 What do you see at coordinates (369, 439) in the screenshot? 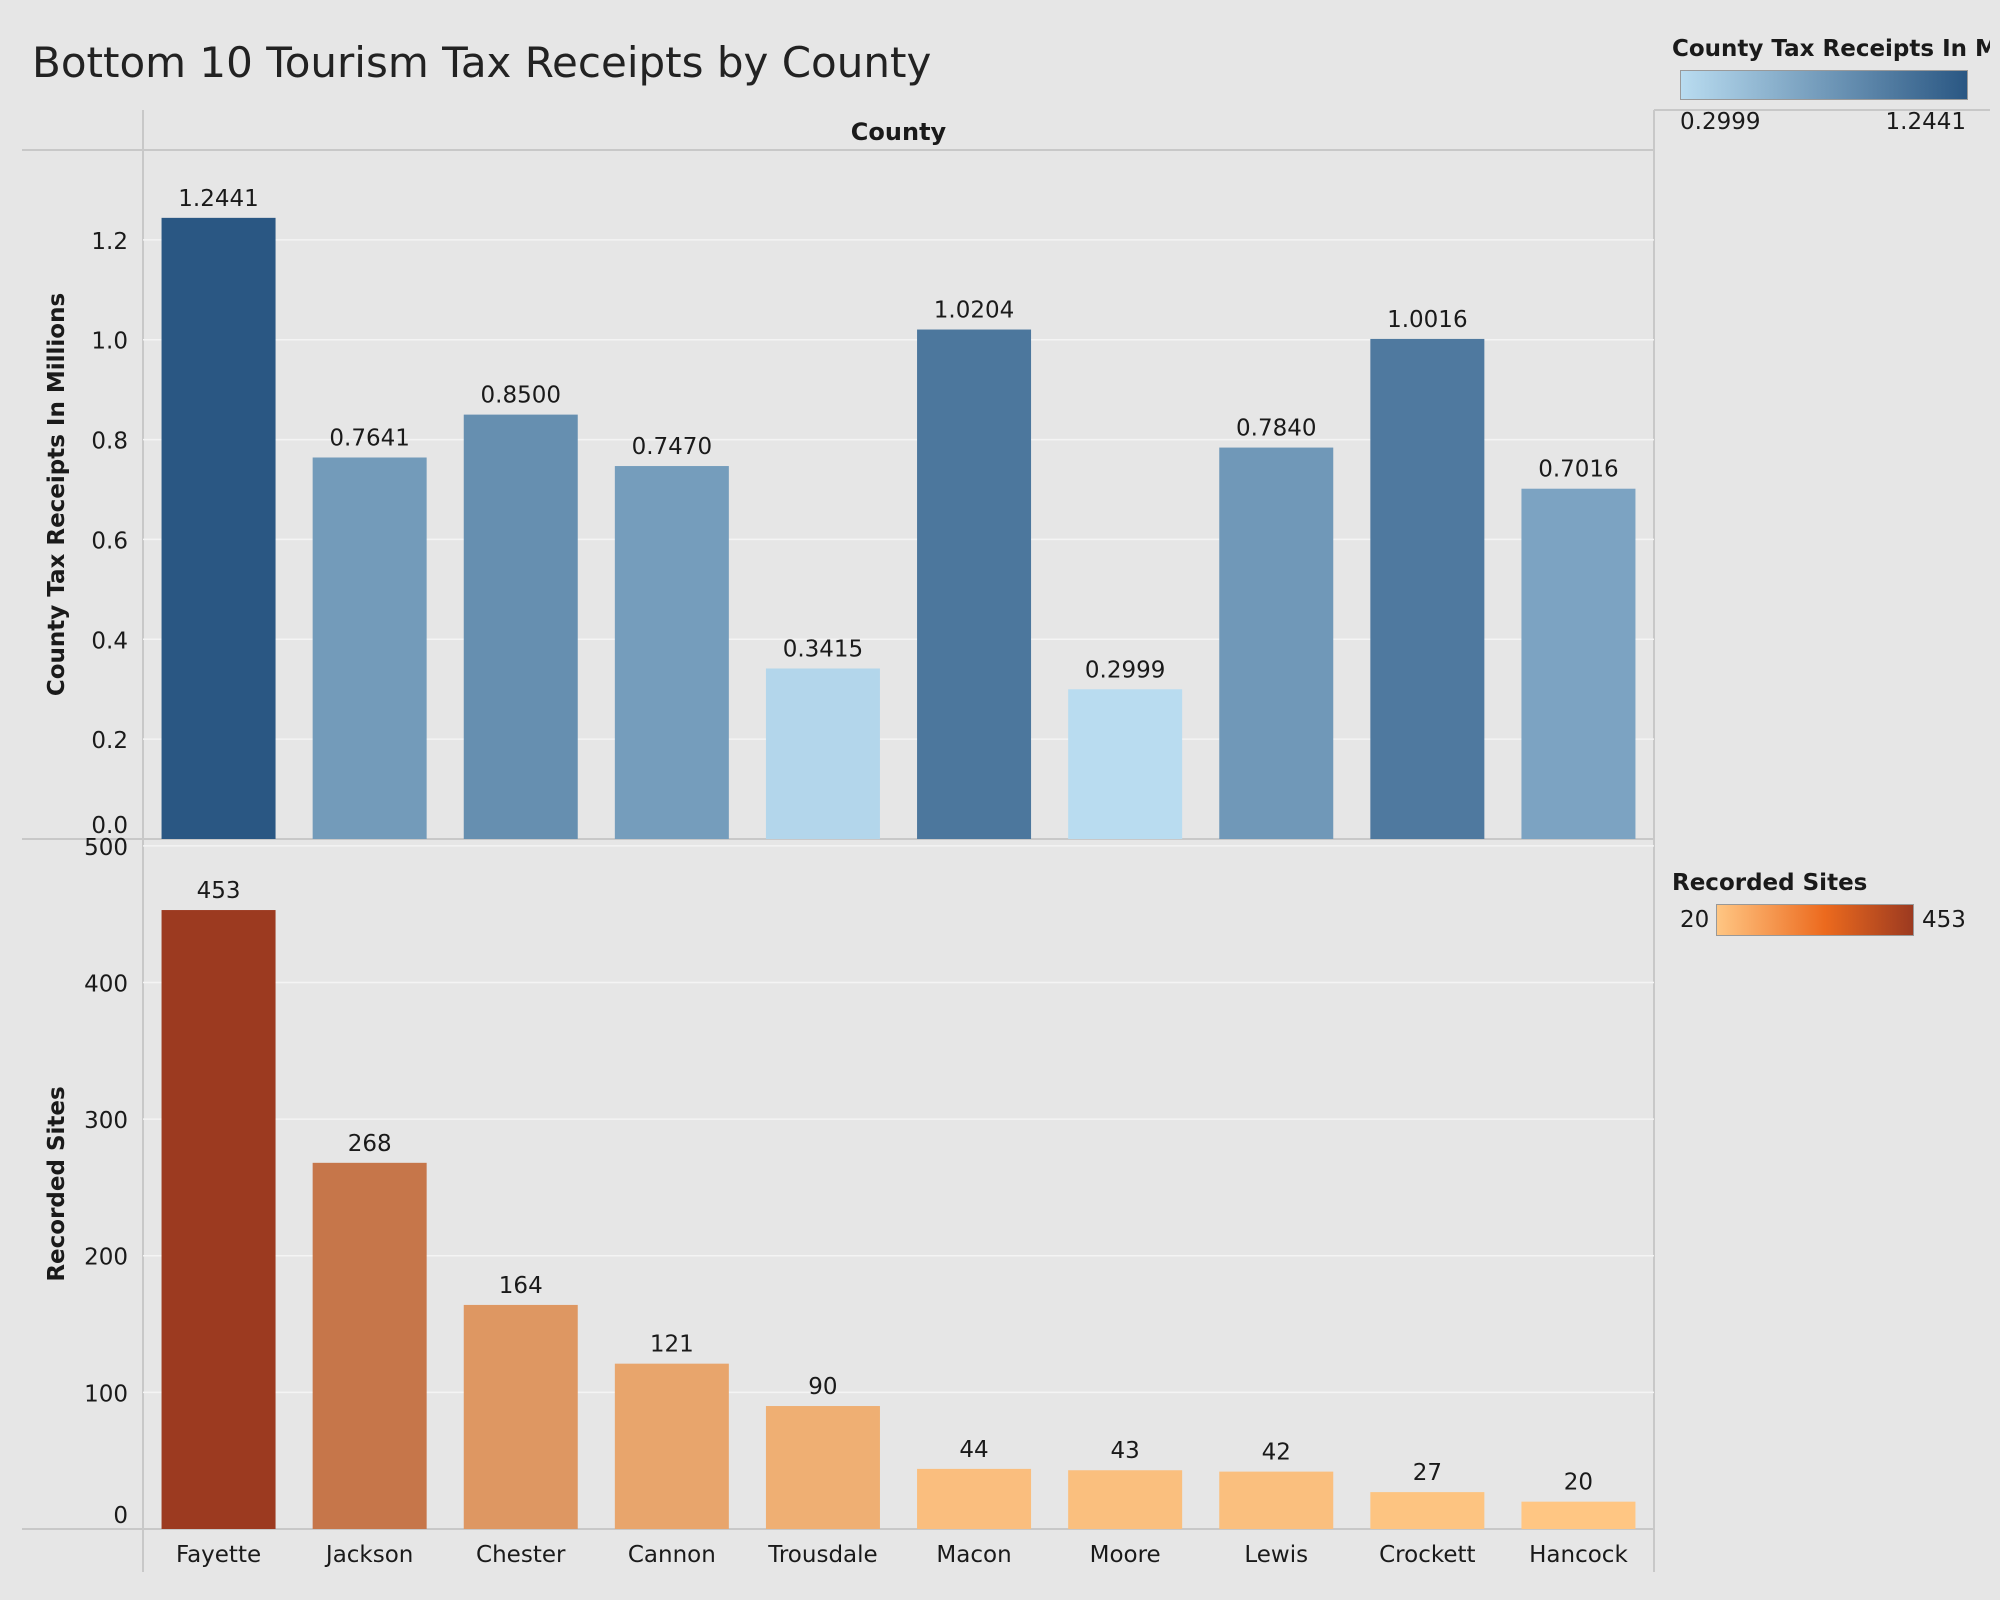
I see `data-label: 0.7641` at bounding box center [369, 439].